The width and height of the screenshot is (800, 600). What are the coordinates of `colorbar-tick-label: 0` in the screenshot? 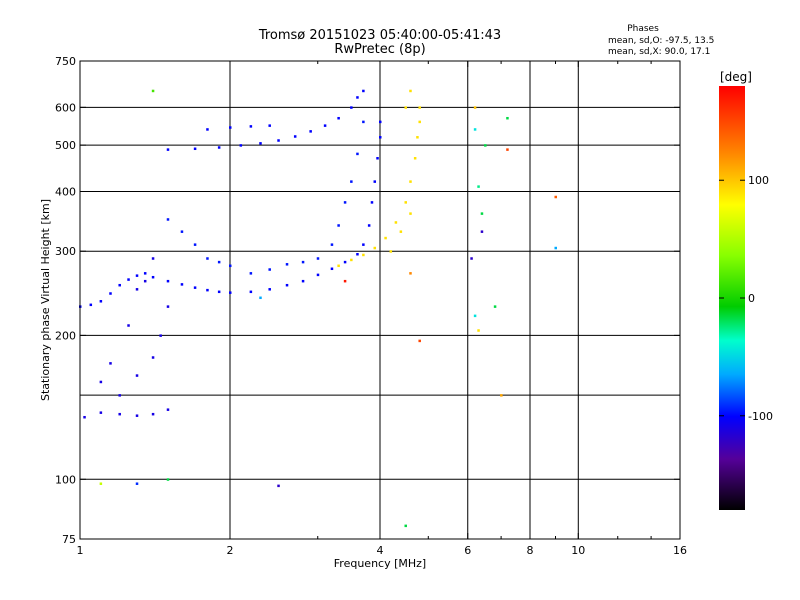 It's located at (751, 298).